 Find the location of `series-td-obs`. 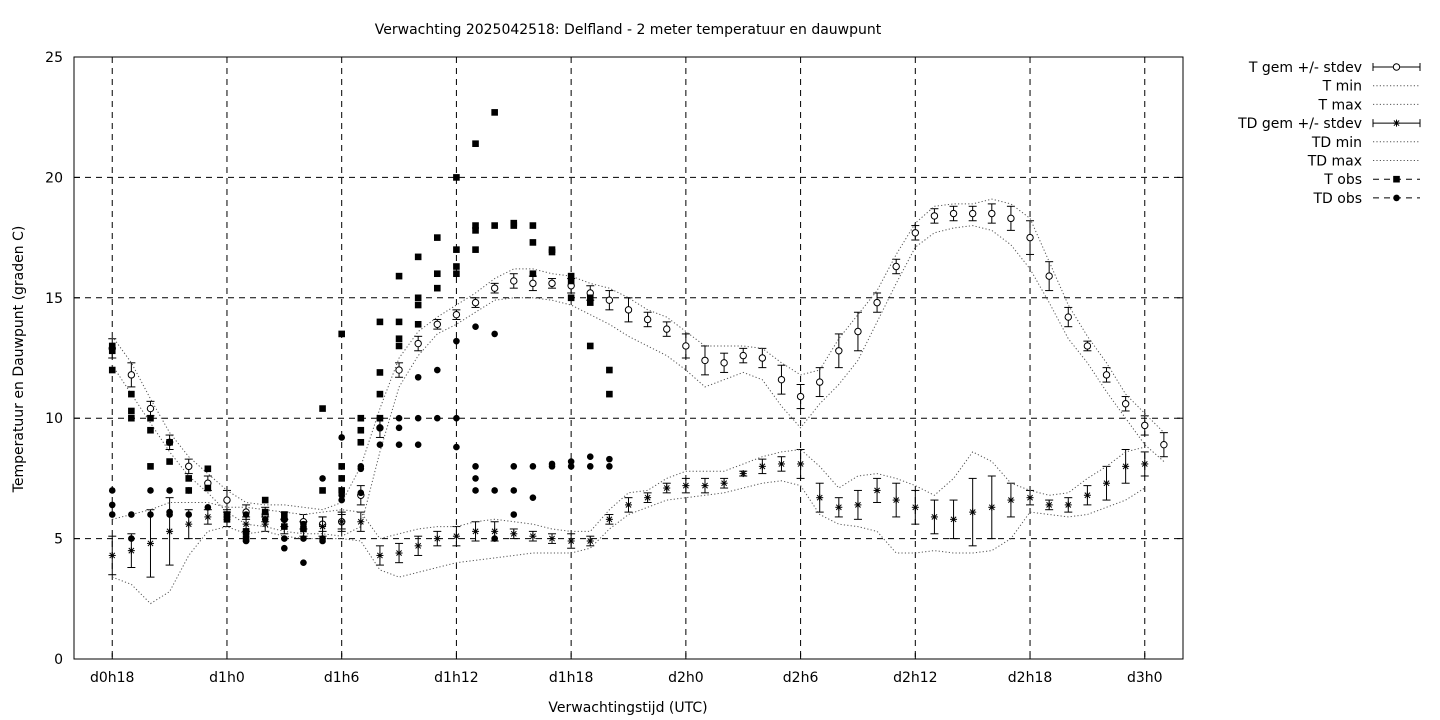

series-td-obs is located at coordinates (360, 444).